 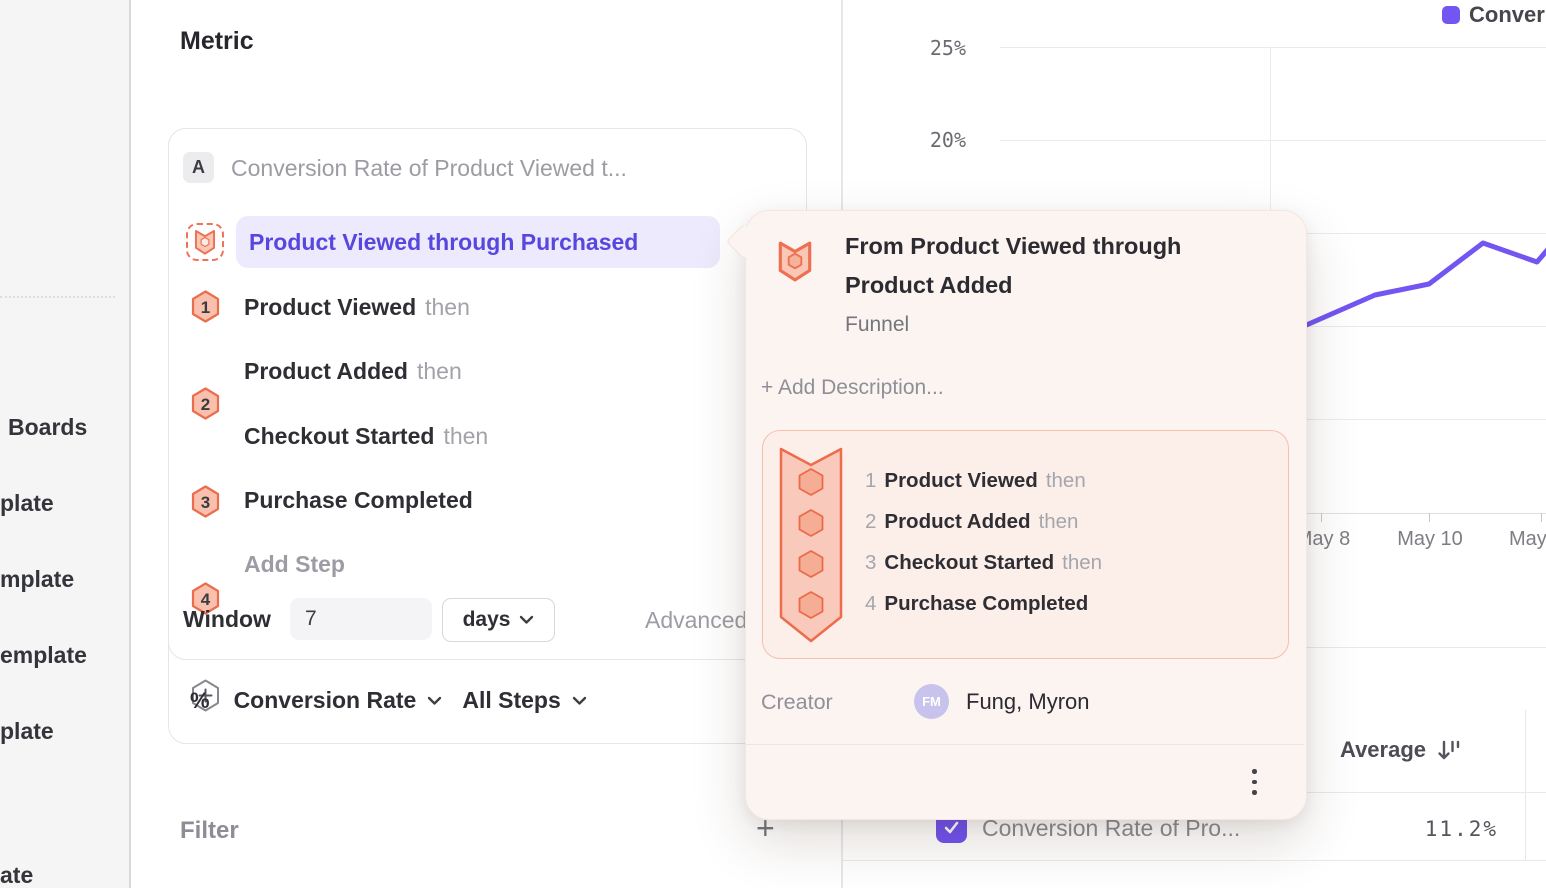 What do you see at coordinates (511, 700) in the screenshot?
I see `steps-scope-dropdown: All Steps` at bounding box center [511, 700].